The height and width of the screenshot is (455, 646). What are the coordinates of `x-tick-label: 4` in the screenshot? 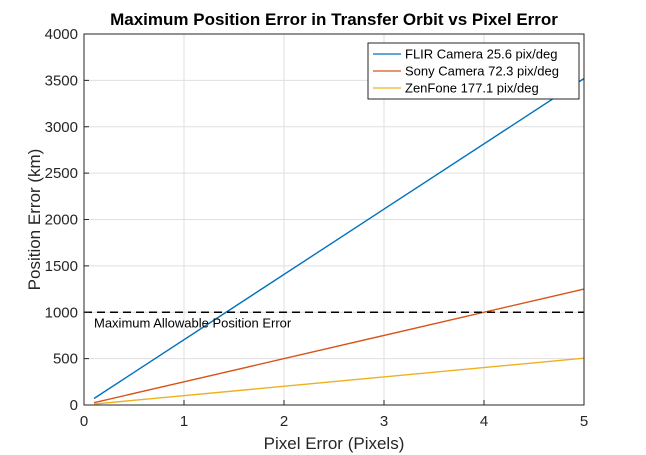 It's located at (484, 421).